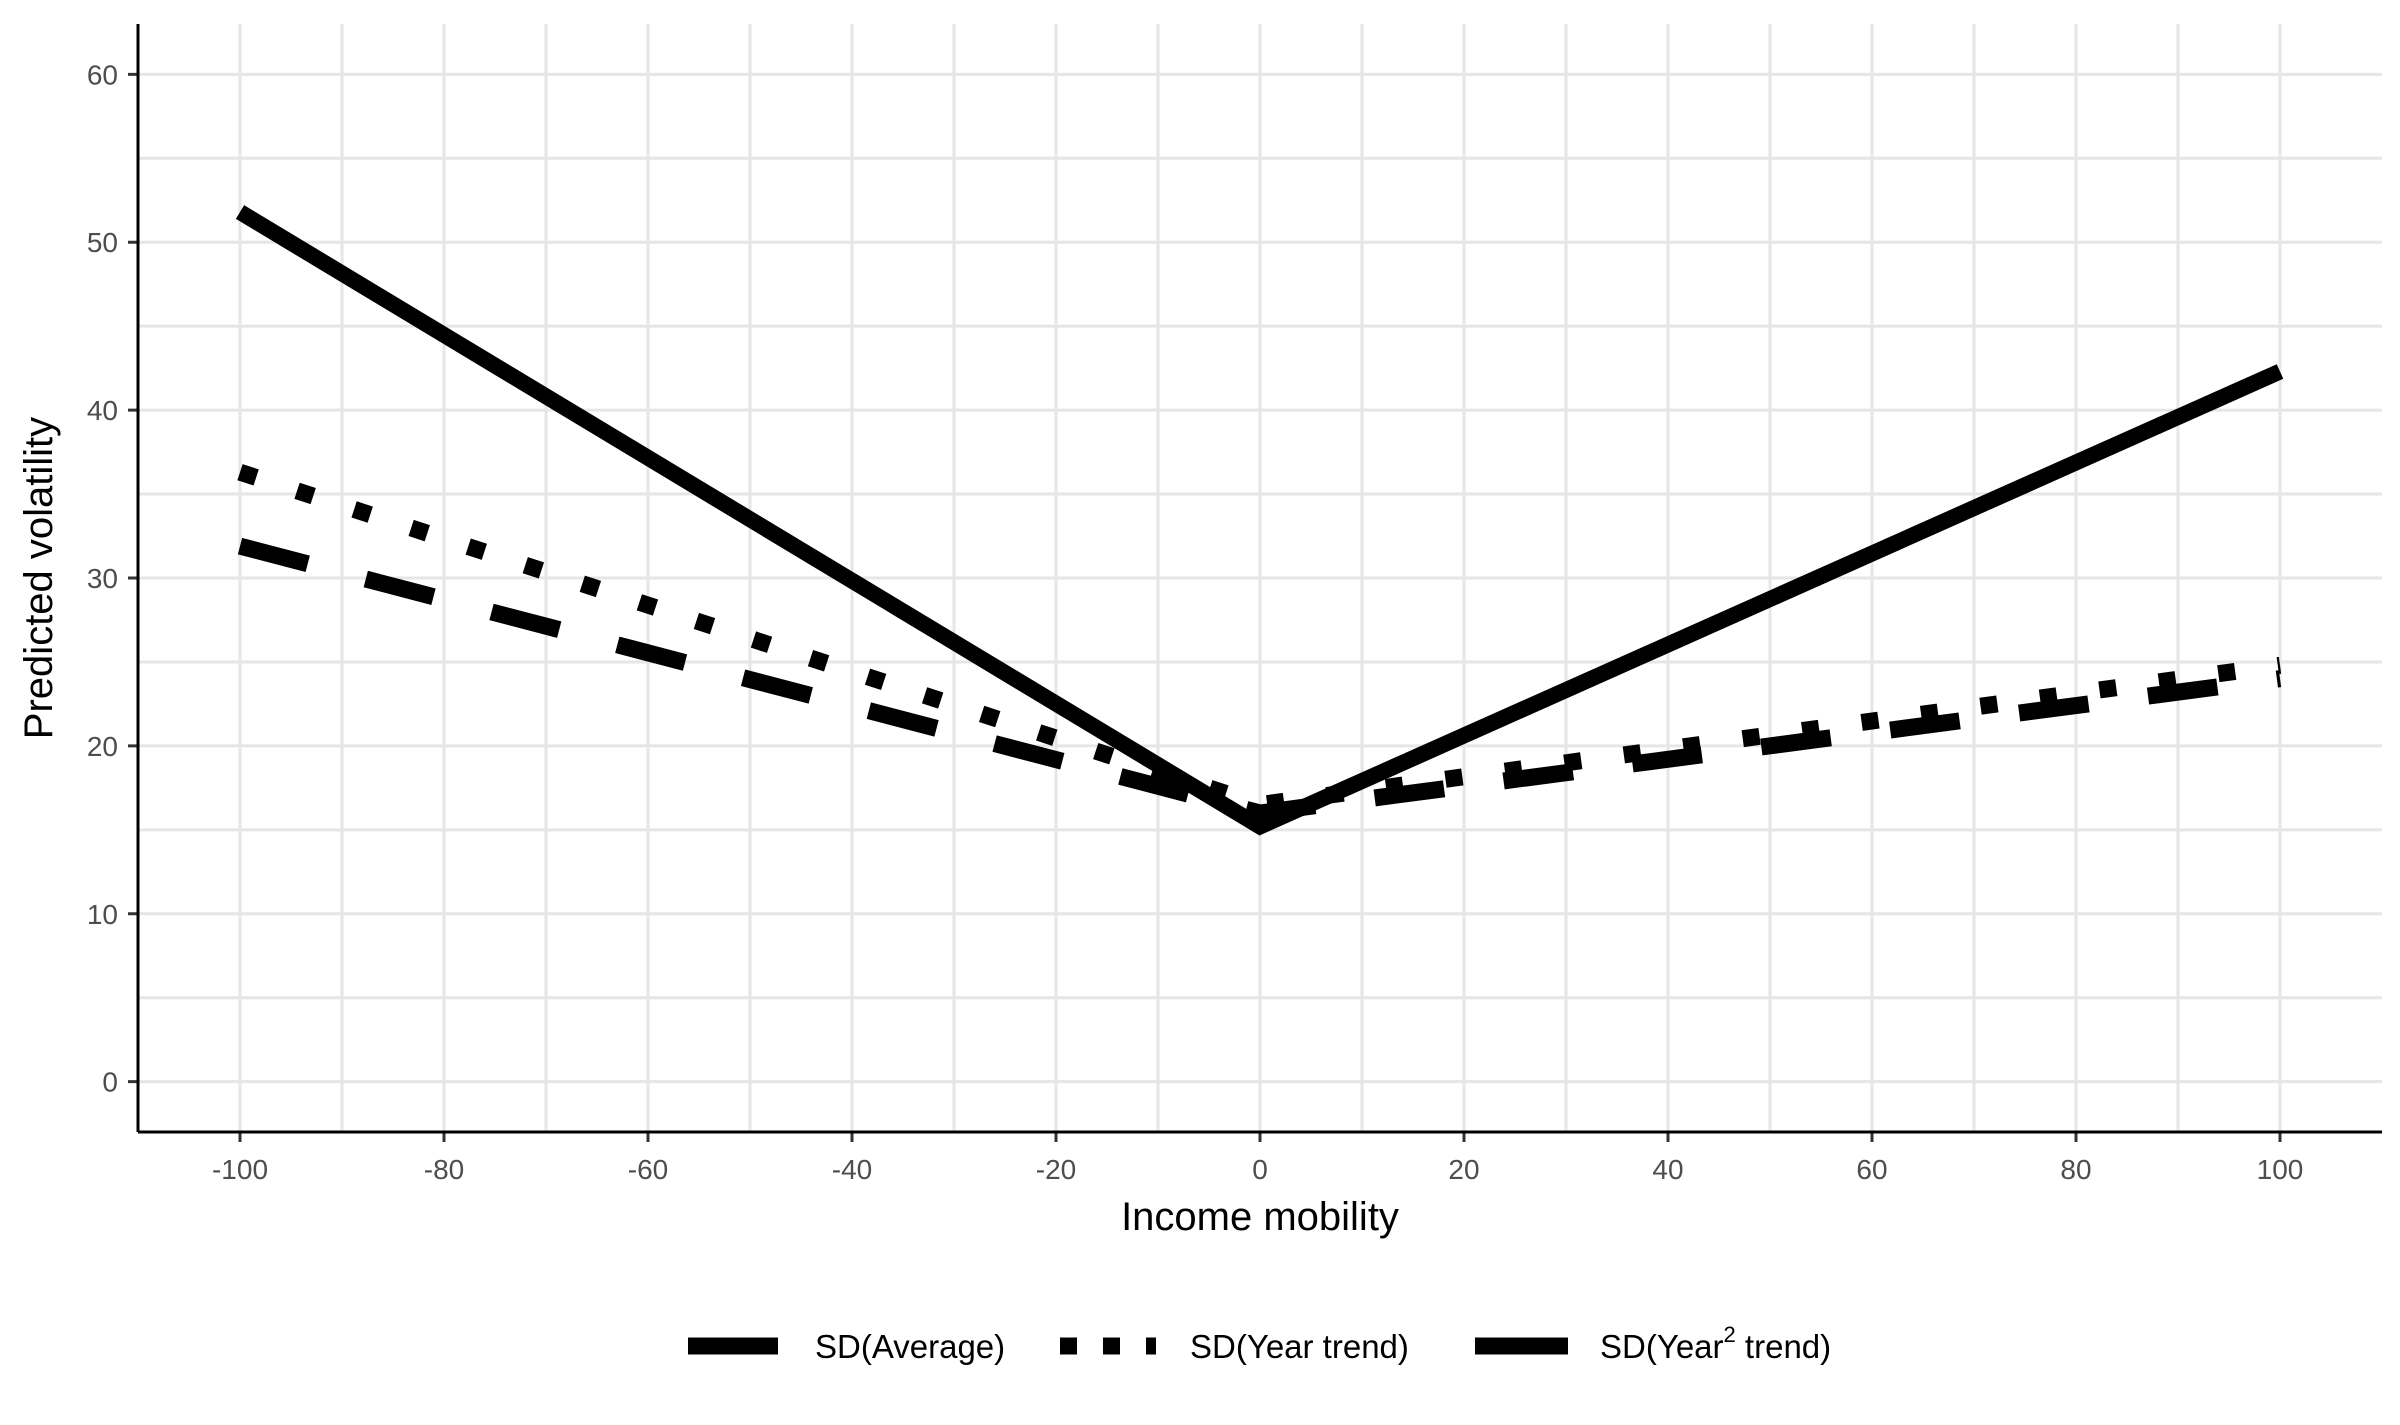 This screenshot has width=2400, height=1425. What do you see at coordinates (1662, 1346) in the screenshot?
I see `legend-label-base: SD(Year` at bounding box center [1662, 1346].